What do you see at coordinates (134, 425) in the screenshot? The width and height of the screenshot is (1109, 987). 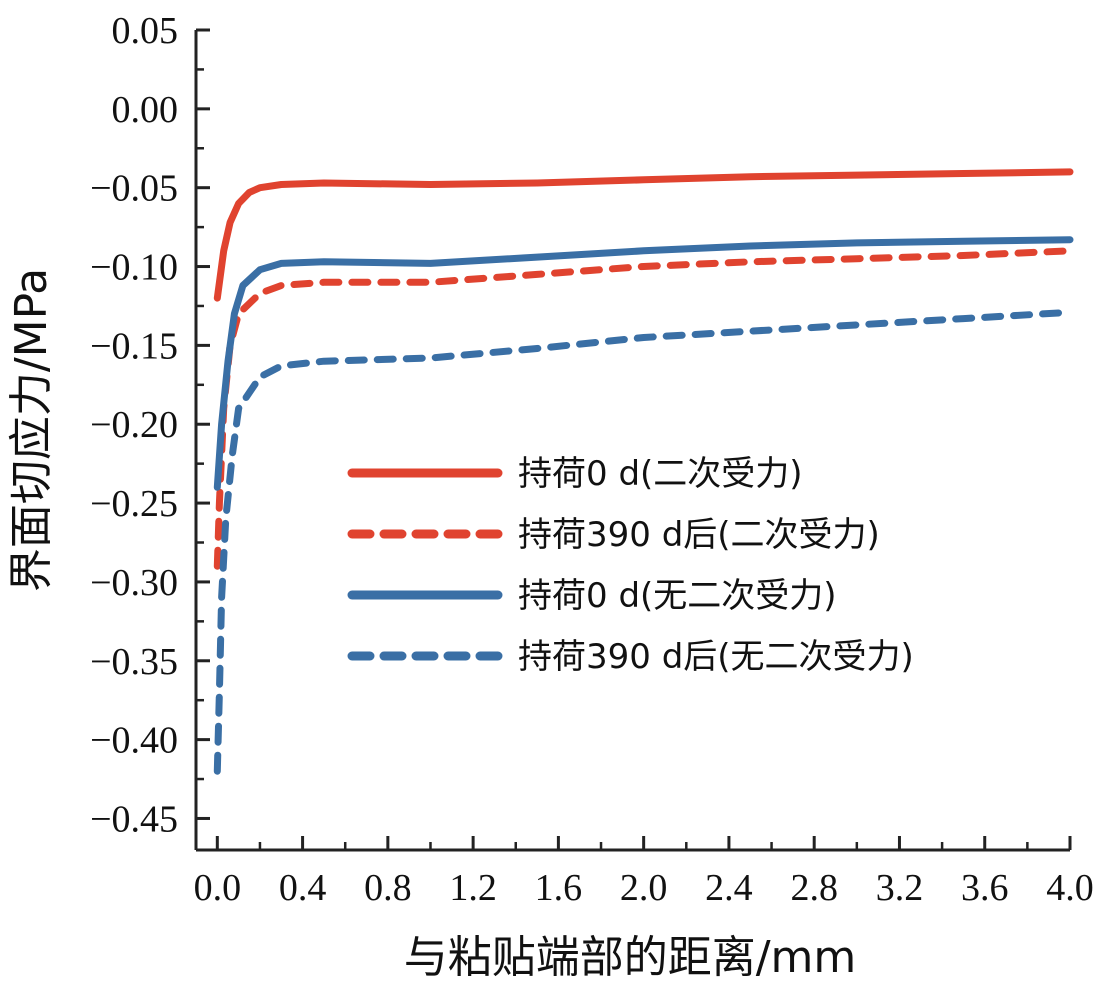 I see `y-tick-label: −0.20` at bounding box center [134, 425].